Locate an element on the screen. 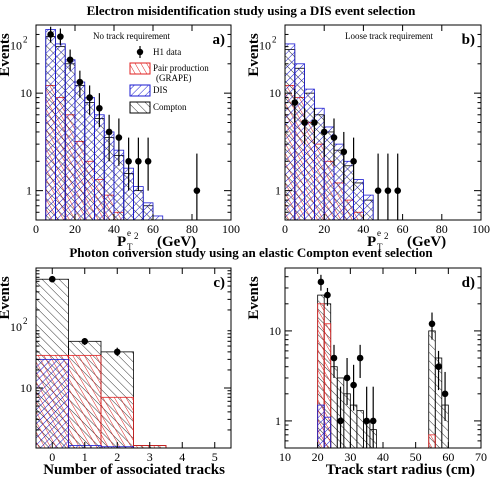 This screenshot has height=485, width=502. panel-label: a) is located at coordinates (219, 40).